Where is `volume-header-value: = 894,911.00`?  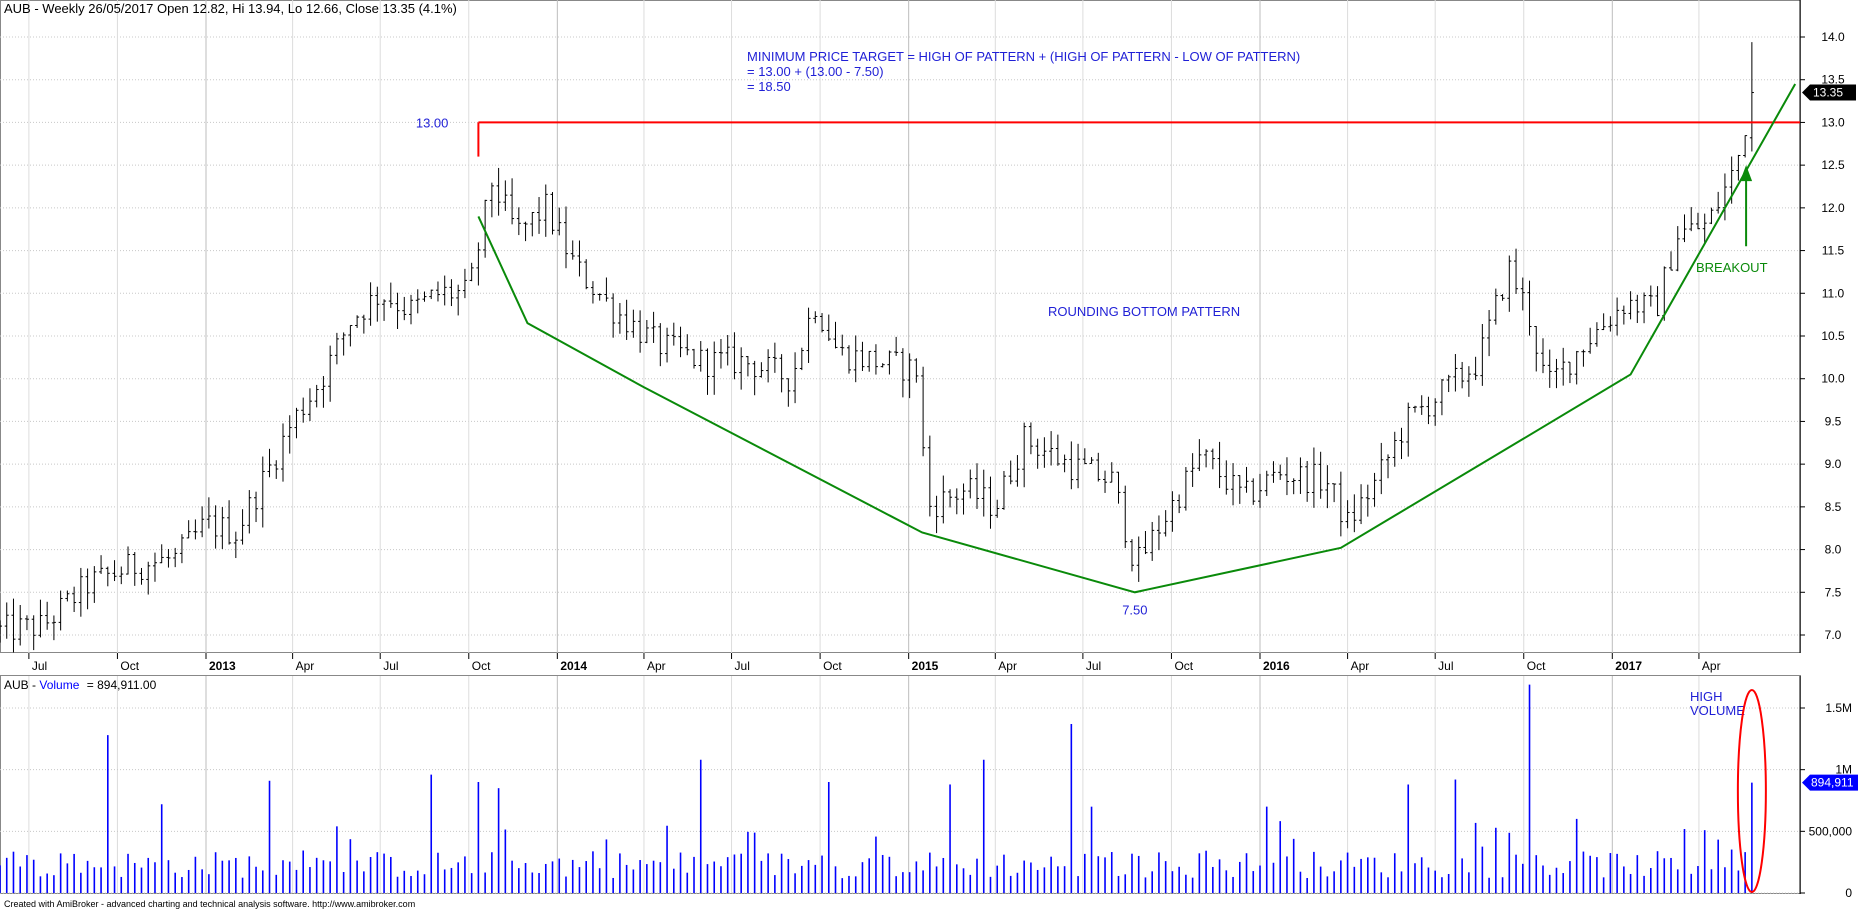 volume-header-value: = 894,911.00 is located at coordinates (122, 685).